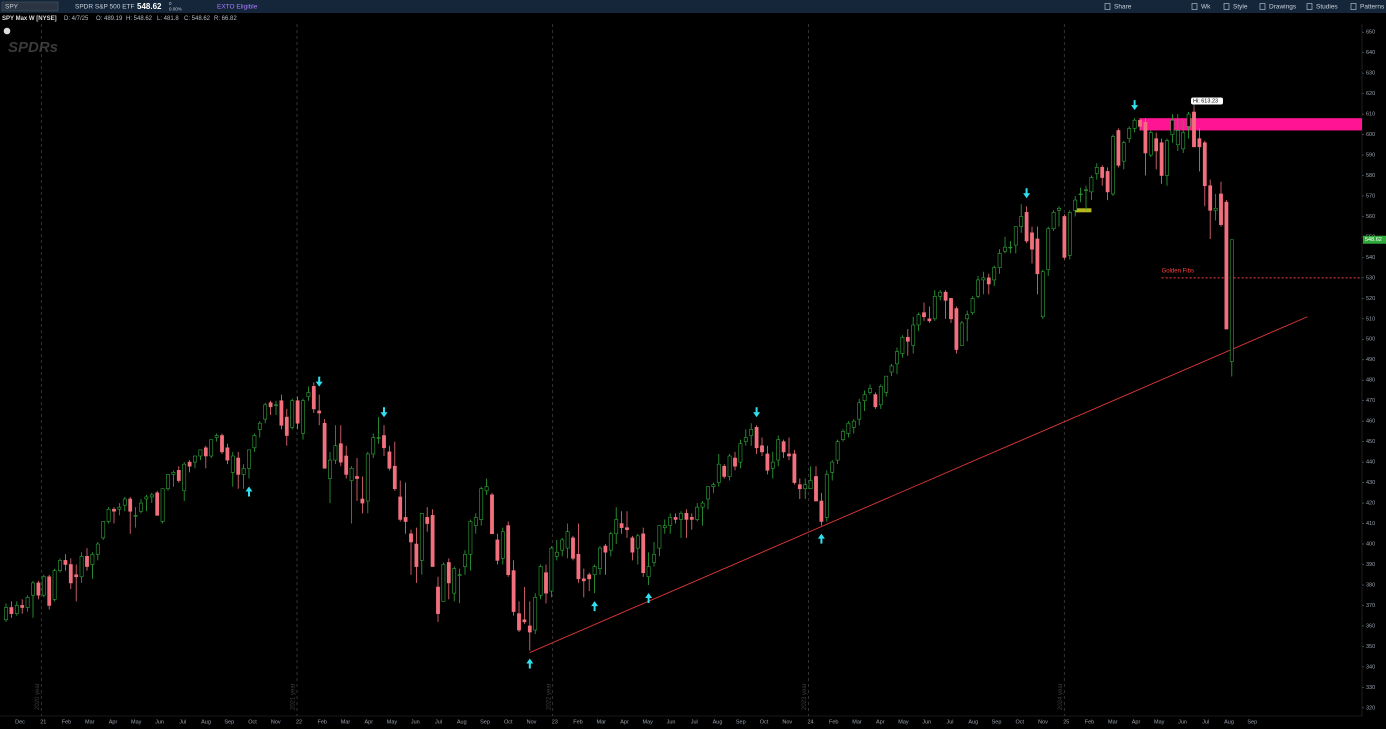 The height and width of the screenshot is (729, 1386). I want to click on y-tick-label: 570, so click(1370, 196).